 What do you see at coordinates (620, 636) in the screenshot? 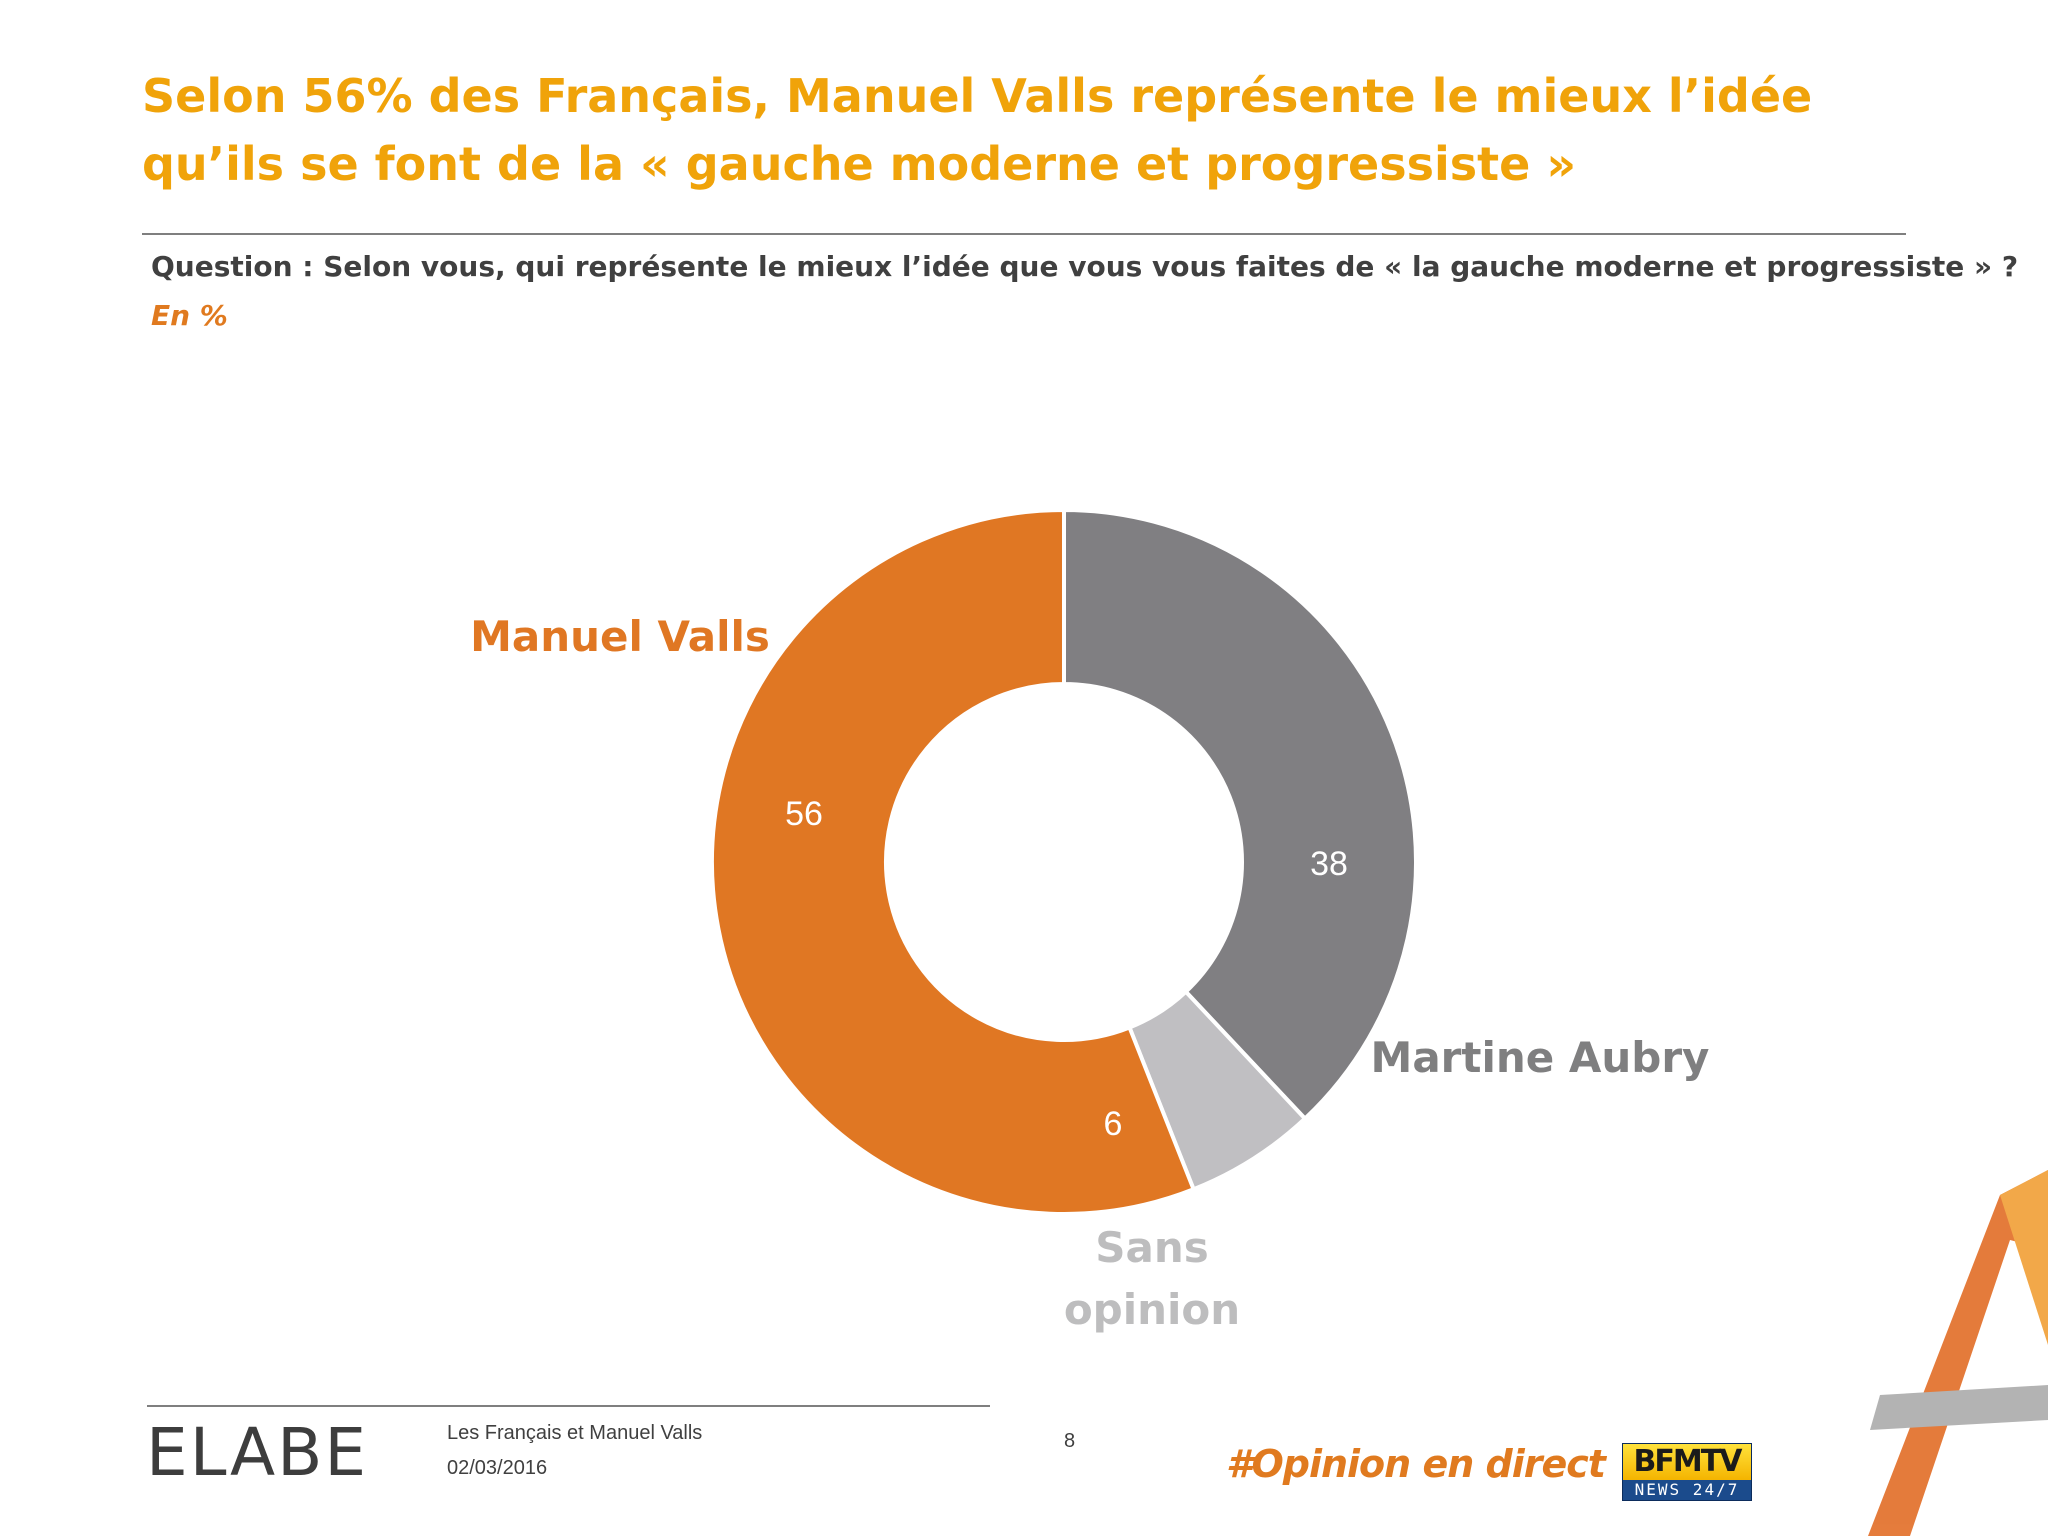
I see `category-label-manuel-valls: Manuel Valls` at bounding box center [620, 636].